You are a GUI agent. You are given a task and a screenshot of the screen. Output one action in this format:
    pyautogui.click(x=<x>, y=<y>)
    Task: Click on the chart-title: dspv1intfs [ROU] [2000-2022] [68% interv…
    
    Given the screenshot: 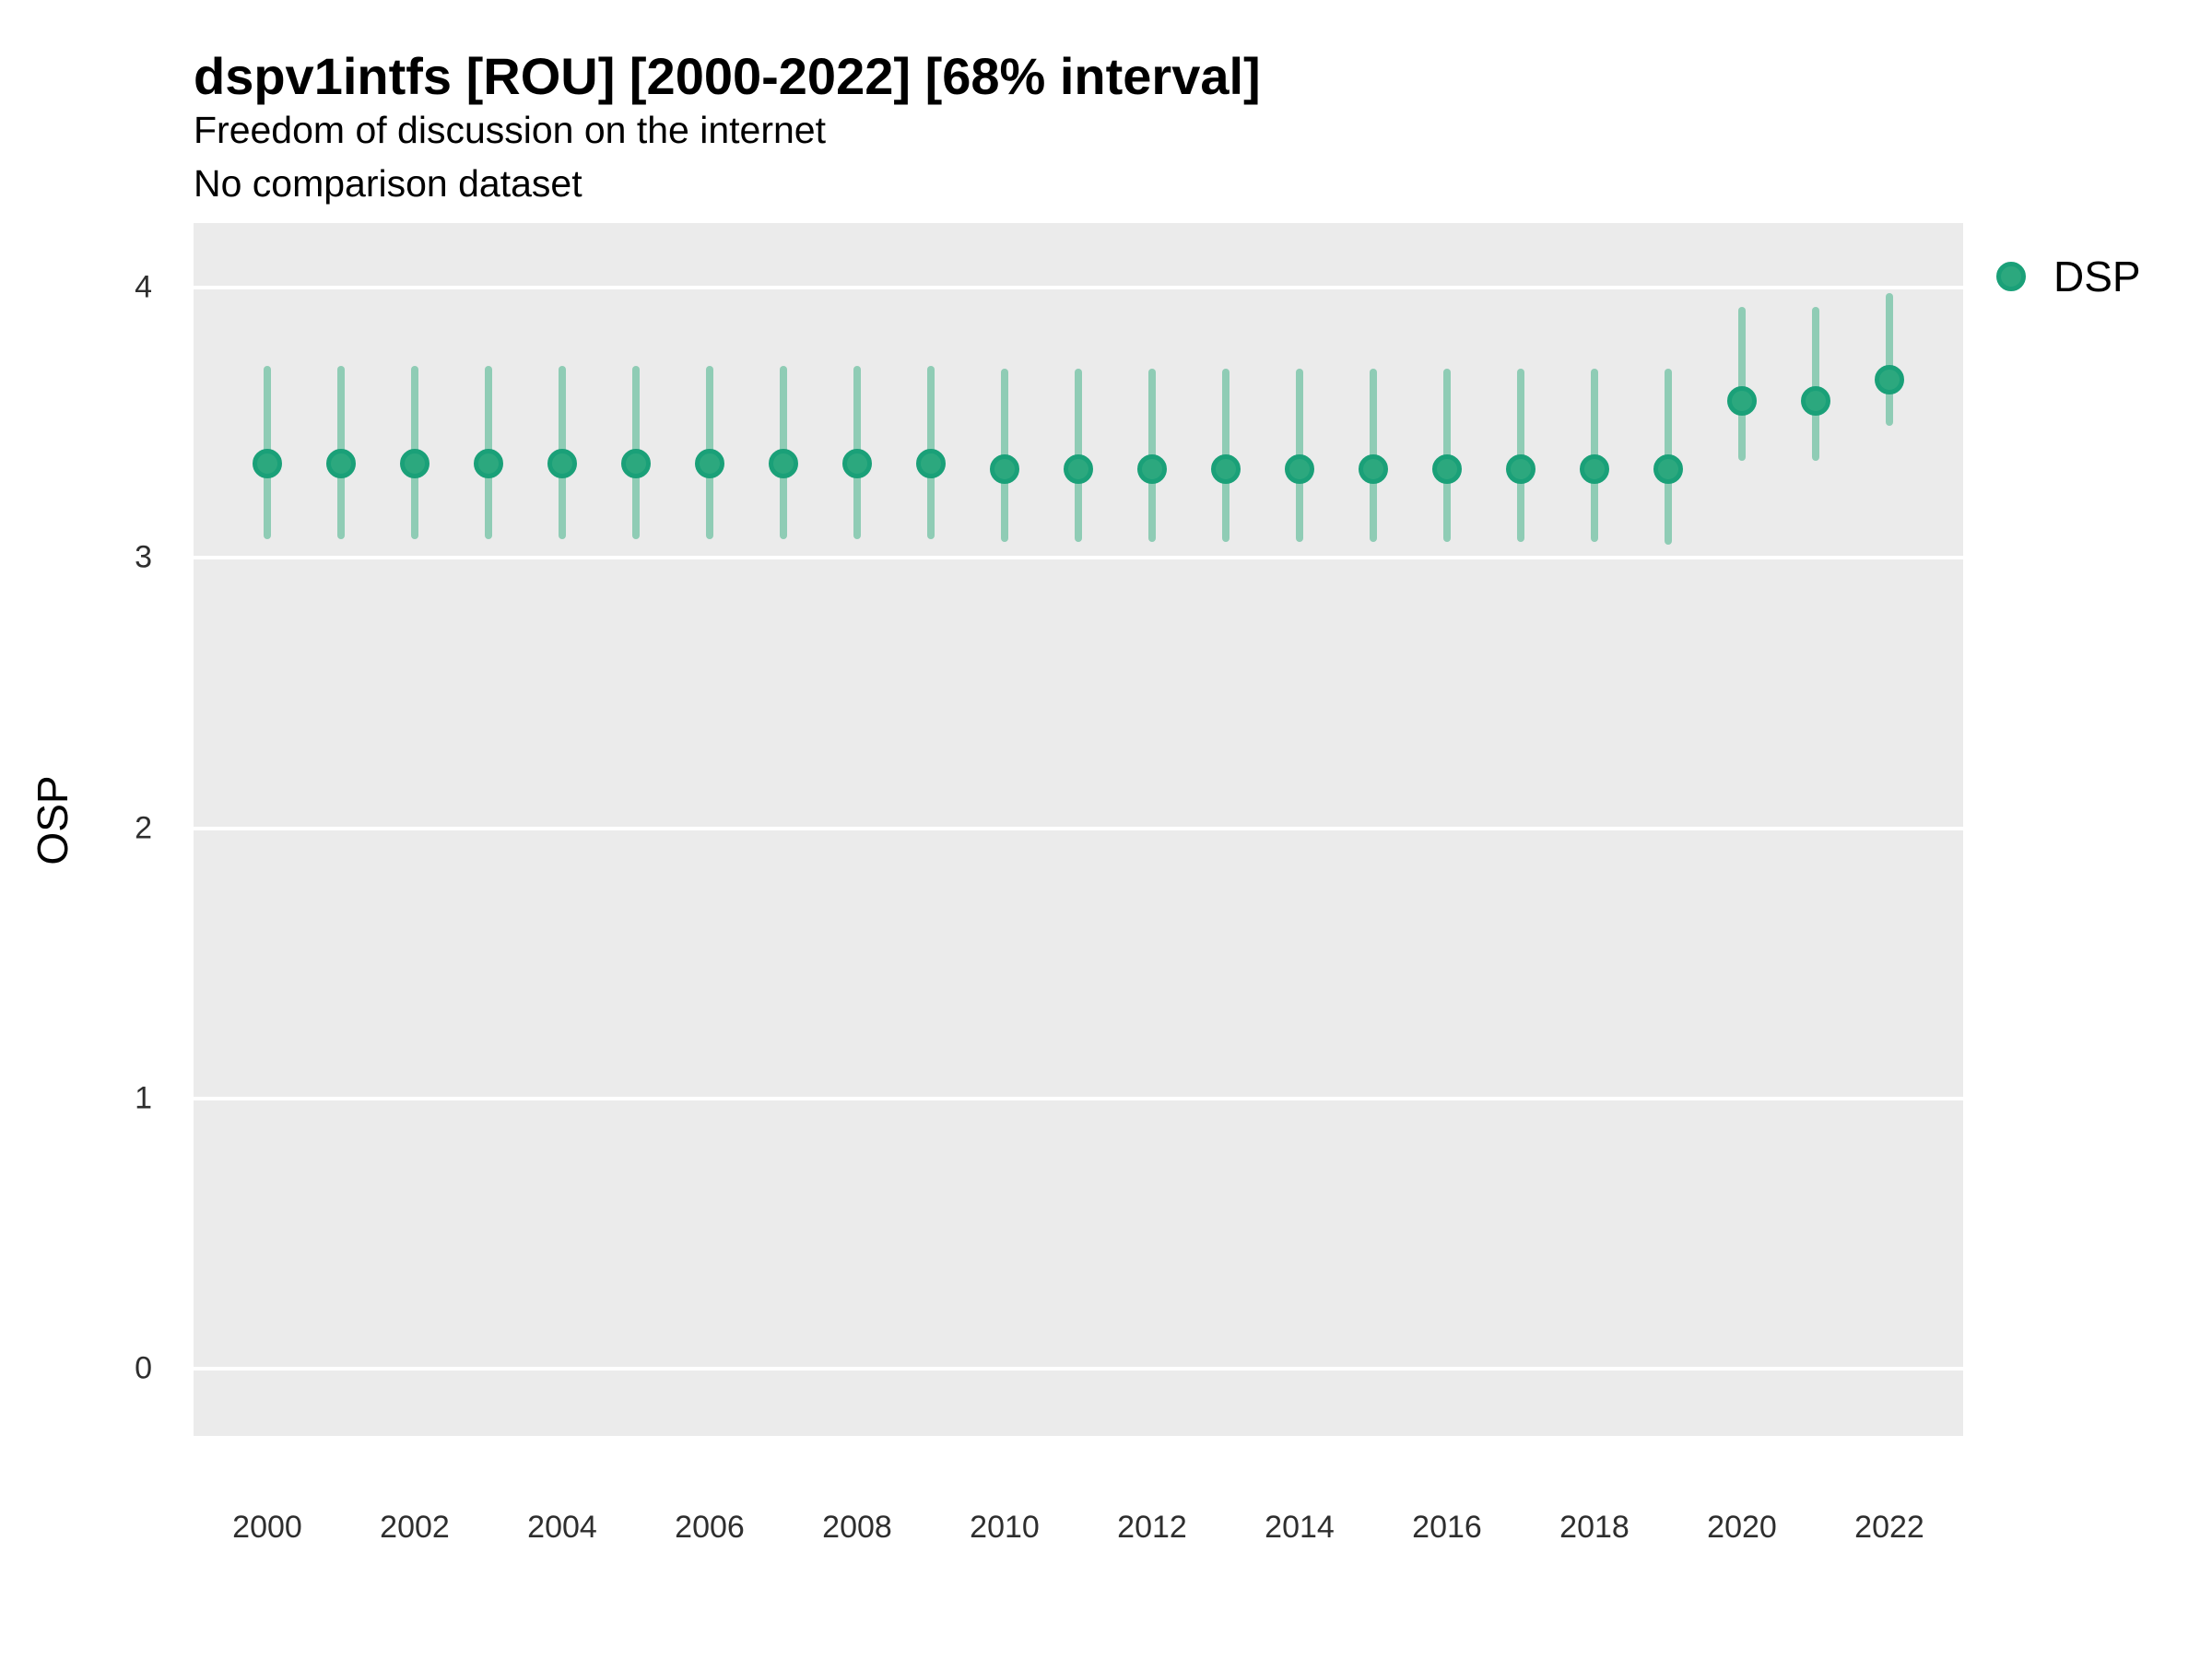 What is the action you would take?
    pyautogui.click(x=727, y=76)
    